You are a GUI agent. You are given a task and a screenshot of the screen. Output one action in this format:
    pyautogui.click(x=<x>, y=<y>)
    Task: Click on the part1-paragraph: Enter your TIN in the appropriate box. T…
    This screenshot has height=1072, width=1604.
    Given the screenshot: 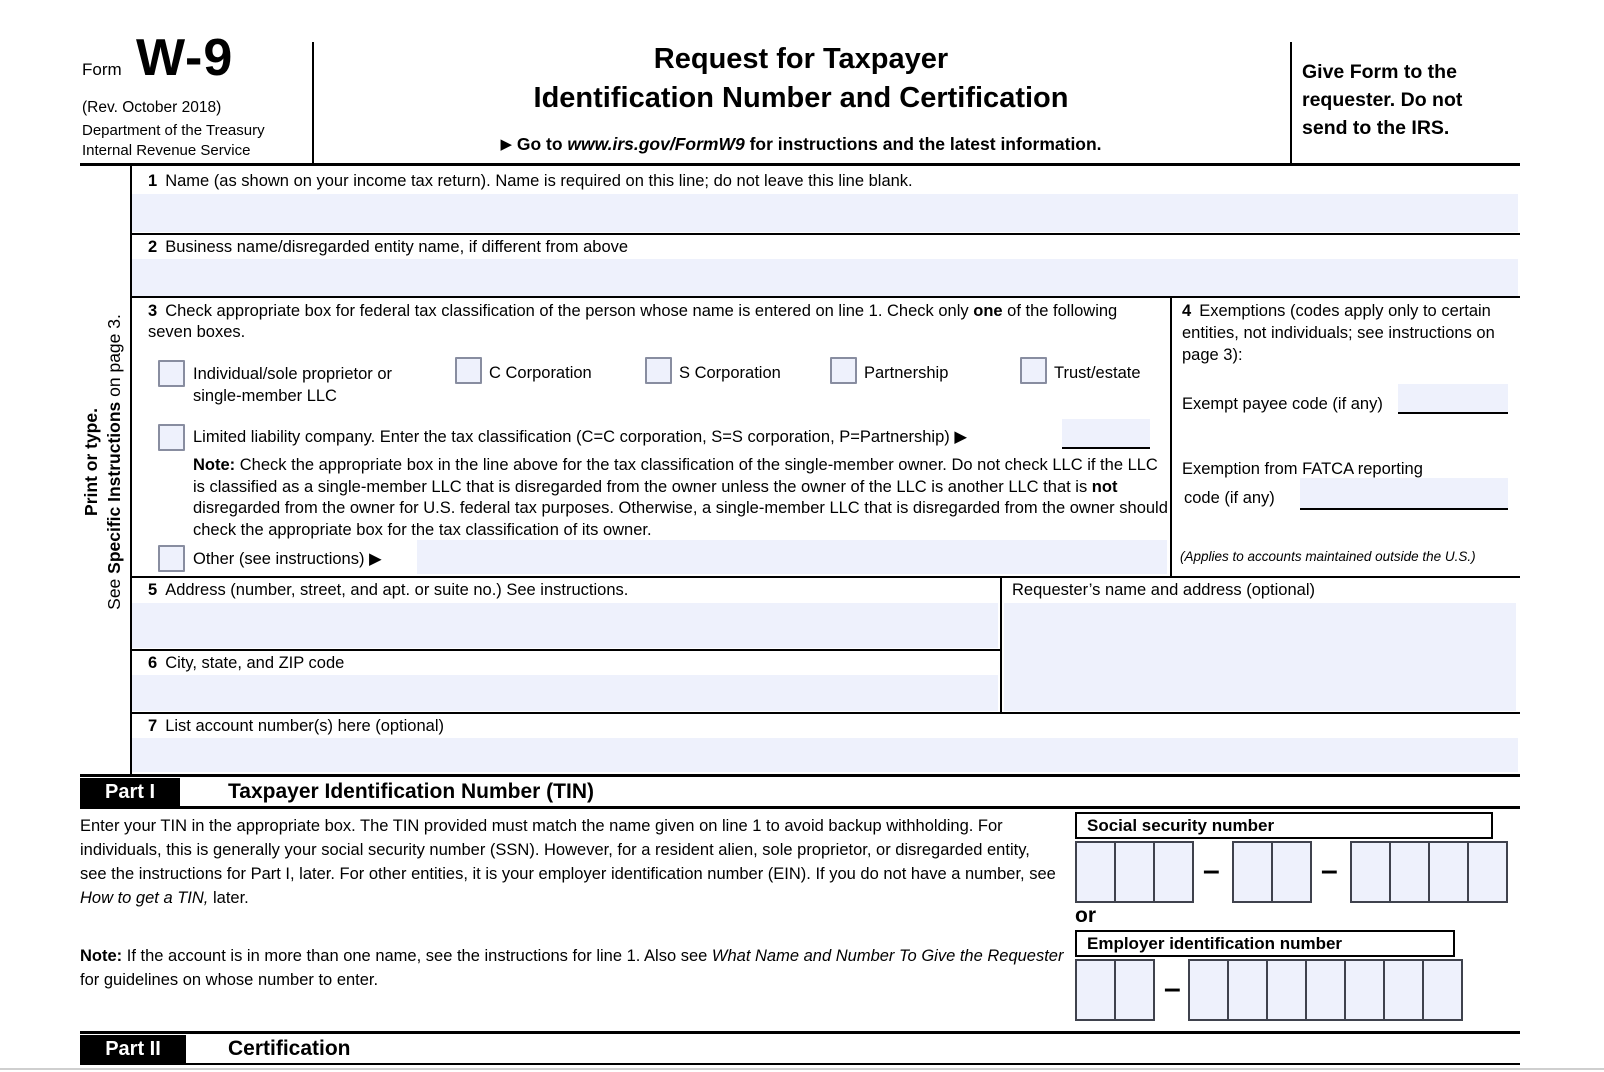 What is the action you would take?
    pyautogui.click(x=569, y=862)
    